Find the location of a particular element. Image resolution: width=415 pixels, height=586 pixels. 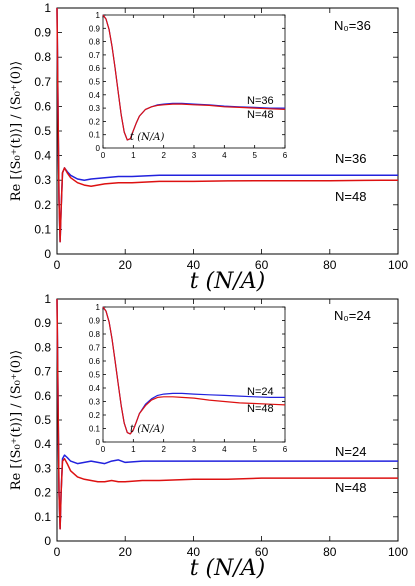

main-axes-2-ytick-label: 0.4 is located at coordinates (42, 444).